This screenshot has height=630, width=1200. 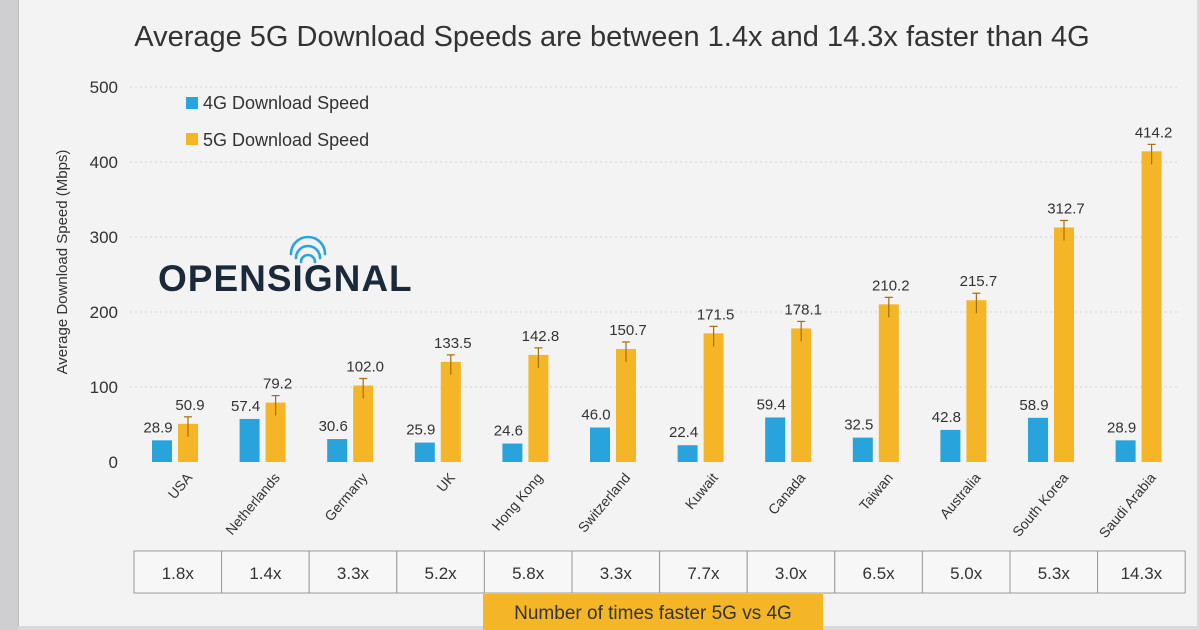 I want to click on multiplier-value-11: 14.3x, so click(x=1142, y=573).